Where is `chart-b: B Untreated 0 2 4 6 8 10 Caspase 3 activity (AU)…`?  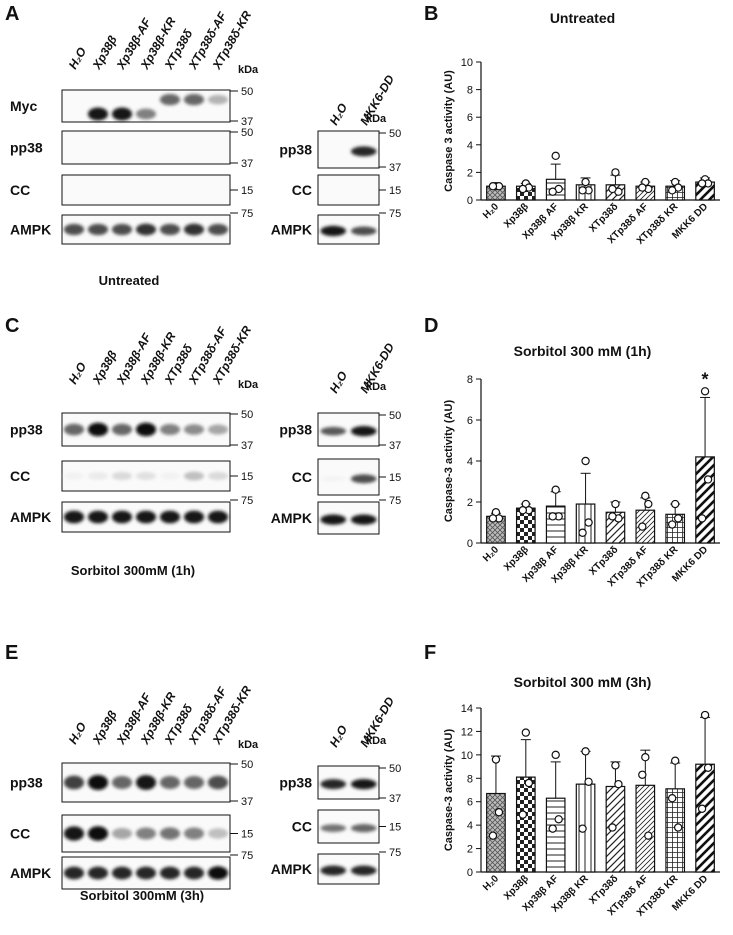
chart-b: B Untreated 0 2 4 6 8 10 Caspase 3 activity (AU)… is located at coordinates (572, 125).